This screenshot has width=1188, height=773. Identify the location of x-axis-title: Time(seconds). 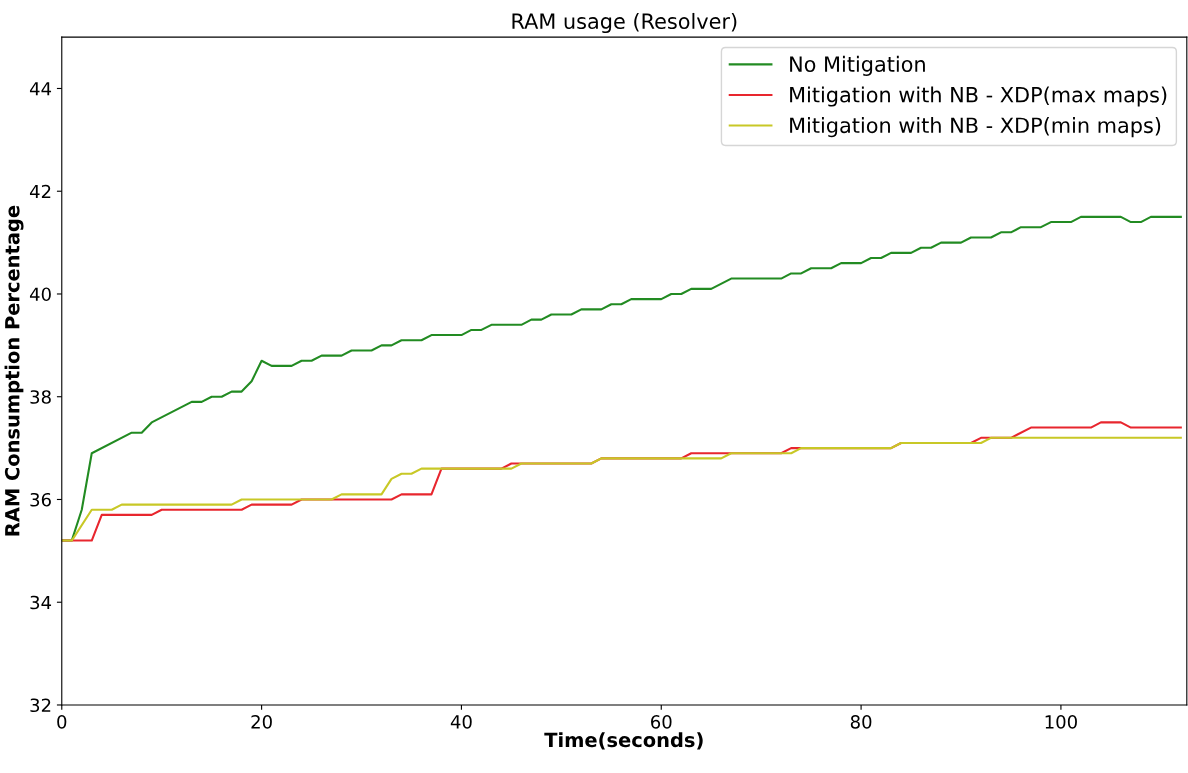
(623, 741).